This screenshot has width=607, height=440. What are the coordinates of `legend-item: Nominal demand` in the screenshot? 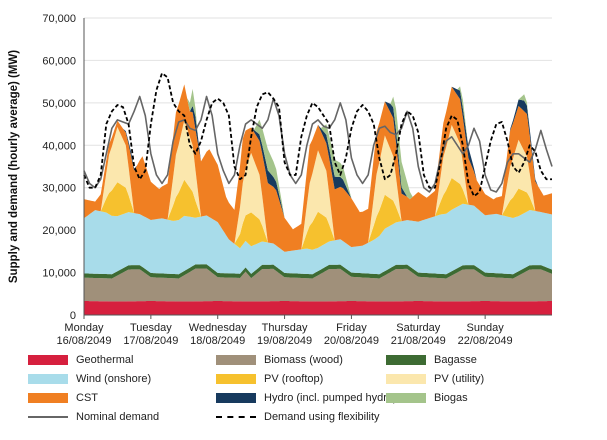 It's located at (93, 417).